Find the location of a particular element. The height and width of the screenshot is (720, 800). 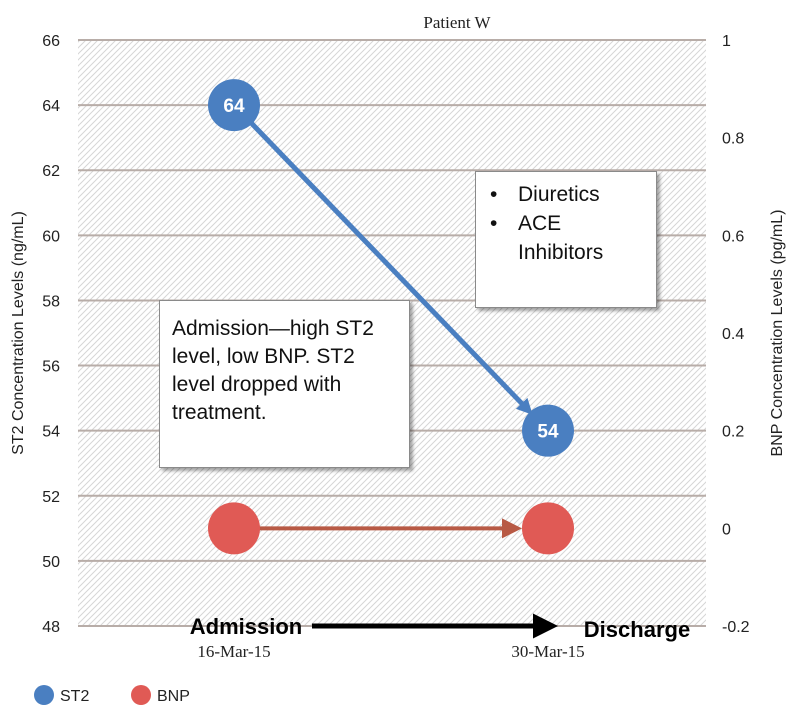

chart-title: Patient W is located at coordinates (457, 22).